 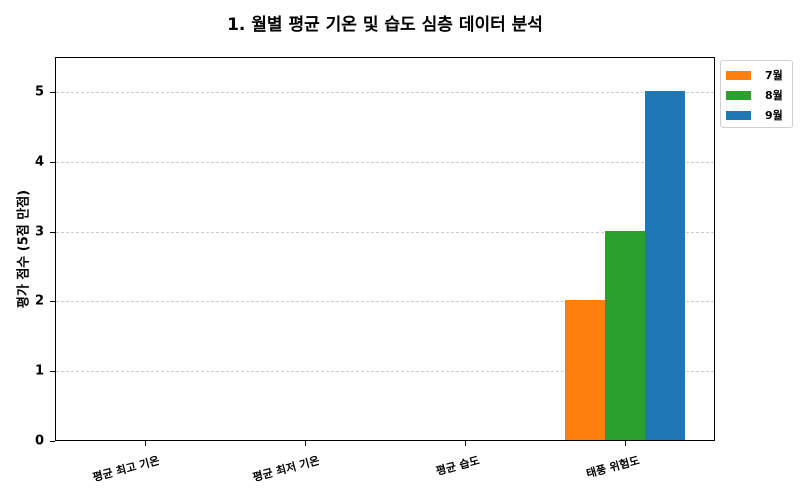 What do you see at coordinates (756, 115) in the screenshot?
I see `legend-item: 9월` at bounding box center [756, 115].